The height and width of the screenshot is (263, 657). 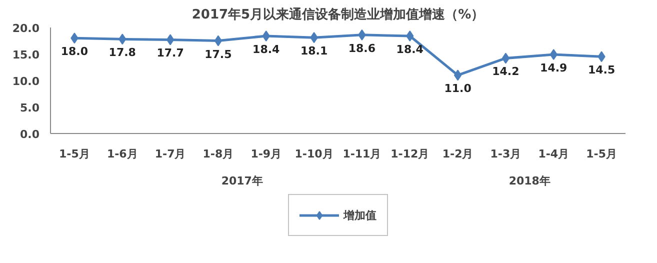 I want to click on data-label: 18.6, so click(x=362, y=48).